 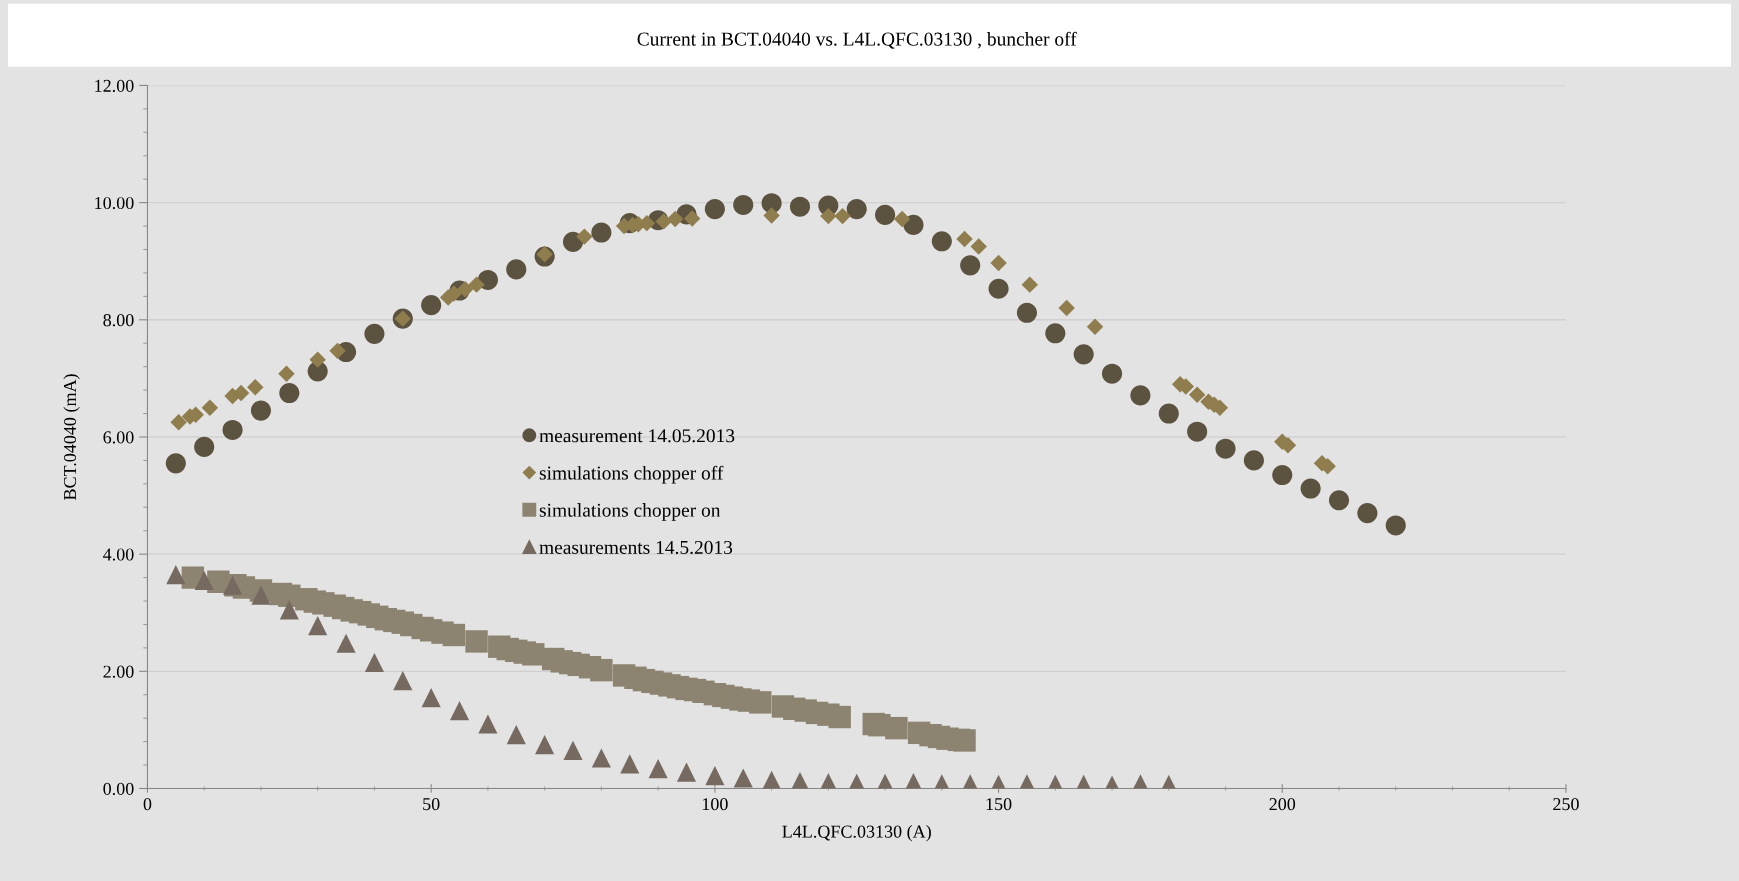 What do you see at coordinates (631, 474) in the screenshot?
I see `legend-label: simulations chopper off` at bounding box center [631, 474].